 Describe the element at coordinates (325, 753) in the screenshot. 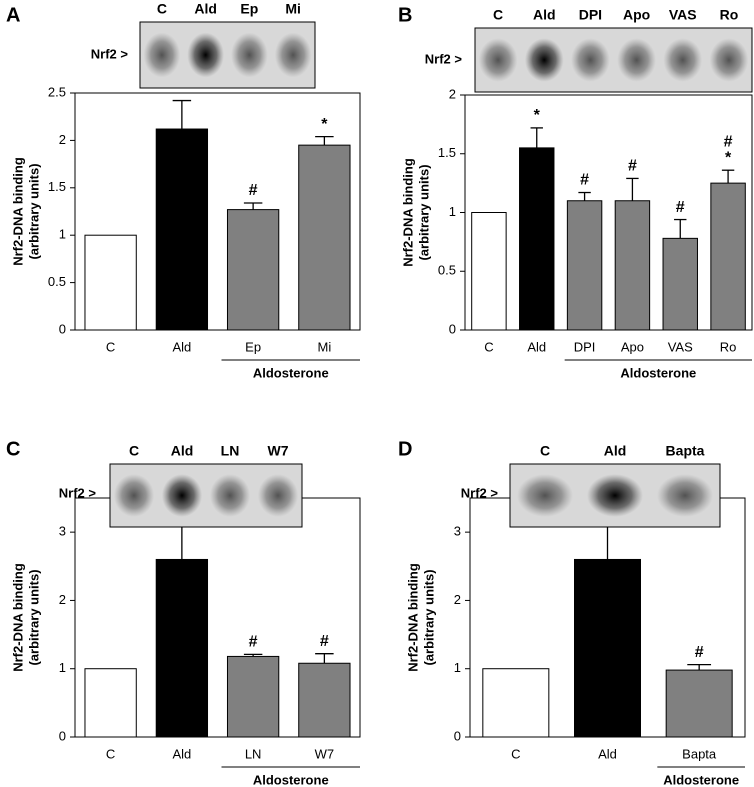

I see `x-tick-label: W7` at that location.